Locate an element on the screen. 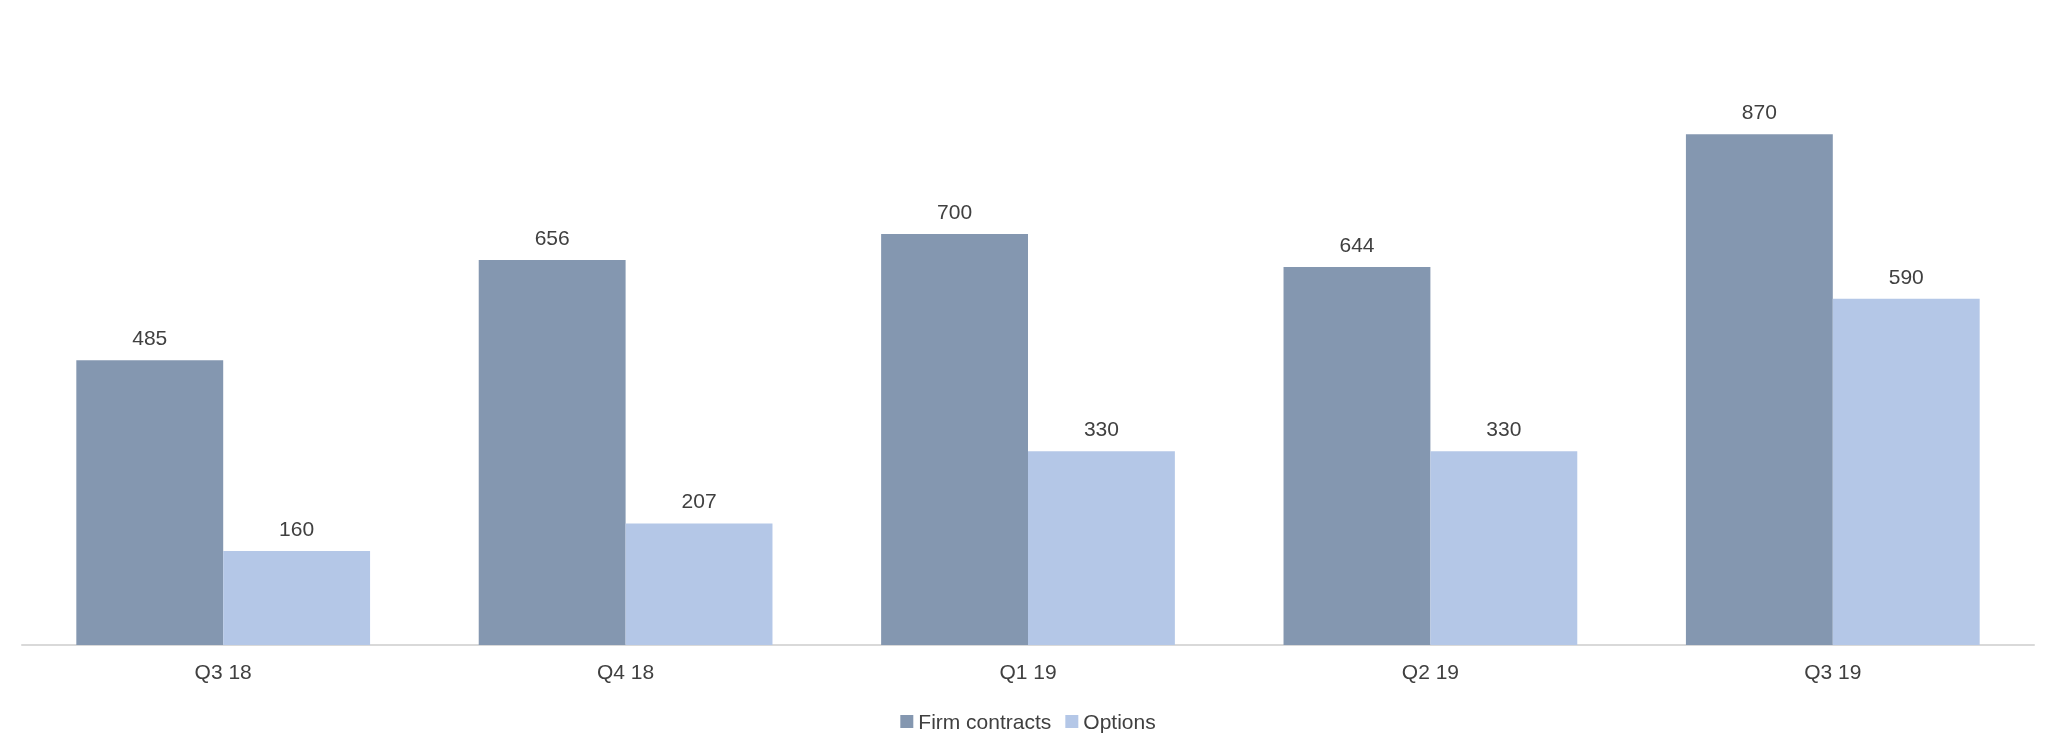 The width and height of the screenshot is (2056, 753). x-tick-label: Q1 19 is located at coordinates (1028, 671).